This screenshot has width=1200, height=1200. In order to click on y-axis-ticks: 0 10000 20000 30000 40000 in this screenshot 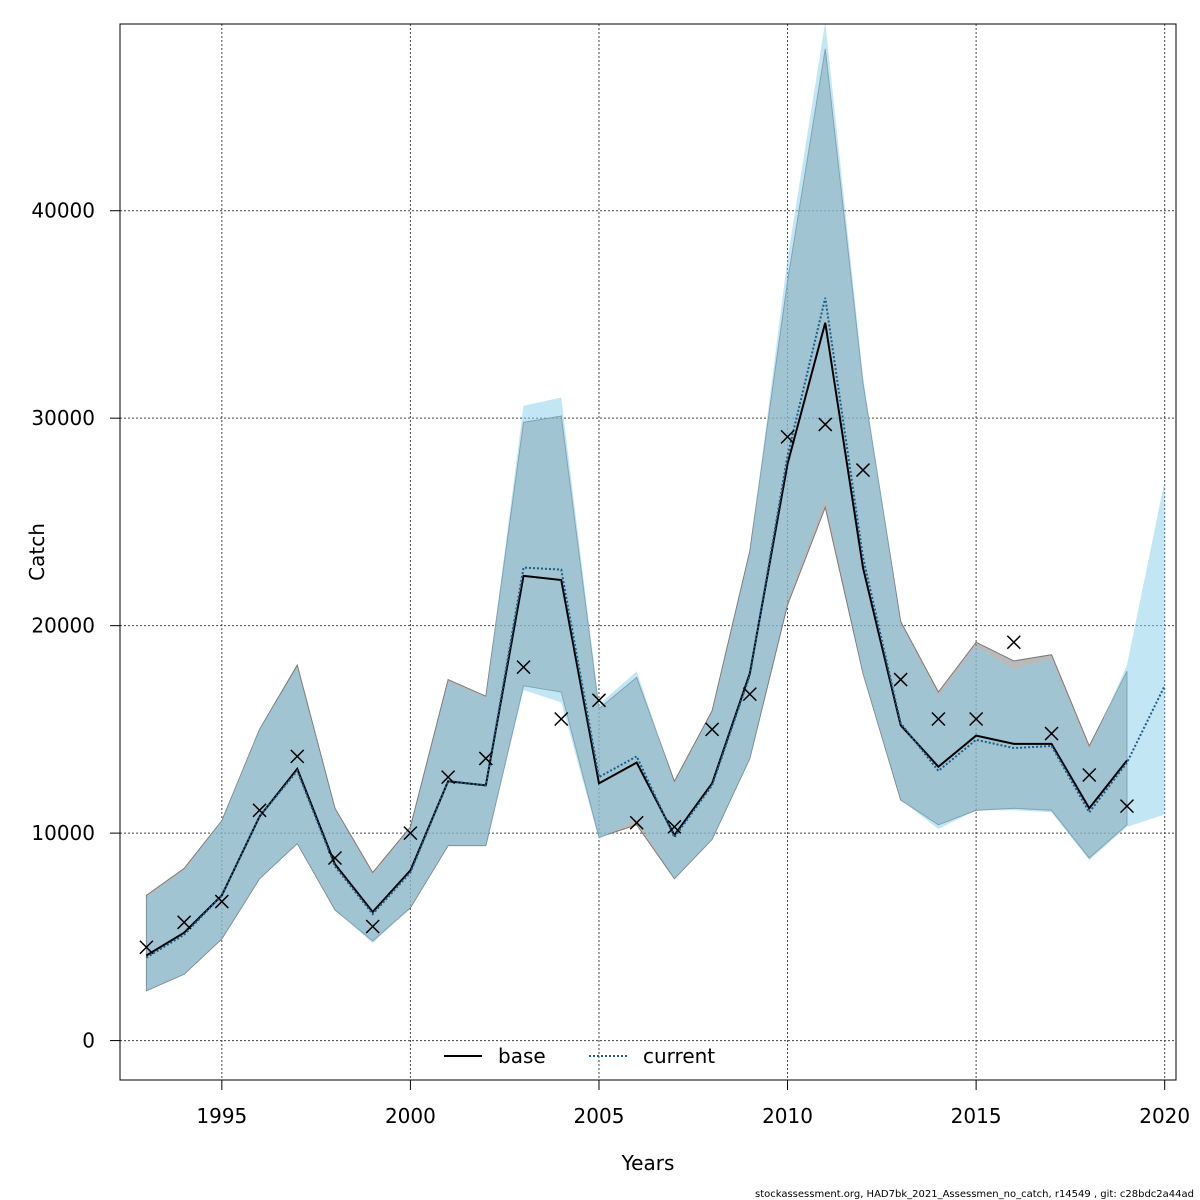, I will do `click(75, 626)`.